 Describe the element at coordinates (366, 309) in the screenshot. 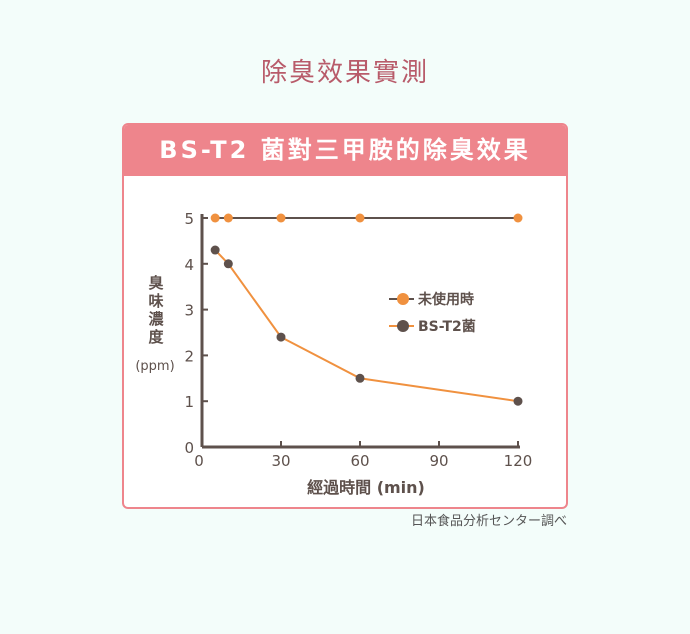

I see `series-group` at that location.